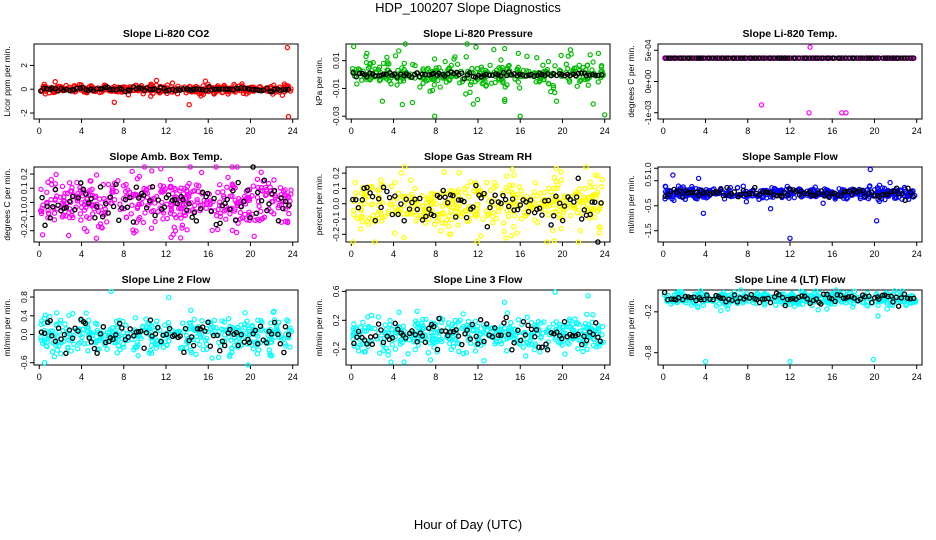 The height and width of the screenshot is (540, 936). I want to click on y-tick-label: -0.5, so click(648, 205).